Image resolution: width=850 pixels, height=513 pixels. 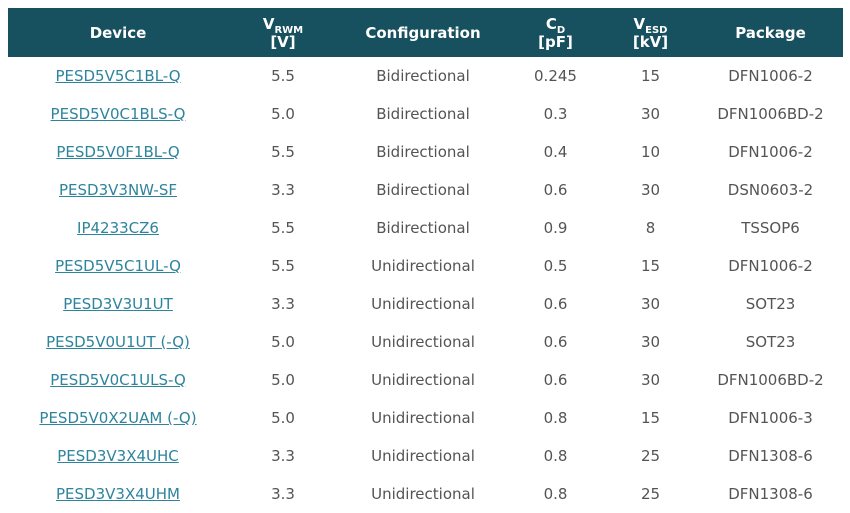 What do you see at coordinates (650, 228) in the screenshot?
I see `cell-vesd: 8` at bounding box center [650, 228].